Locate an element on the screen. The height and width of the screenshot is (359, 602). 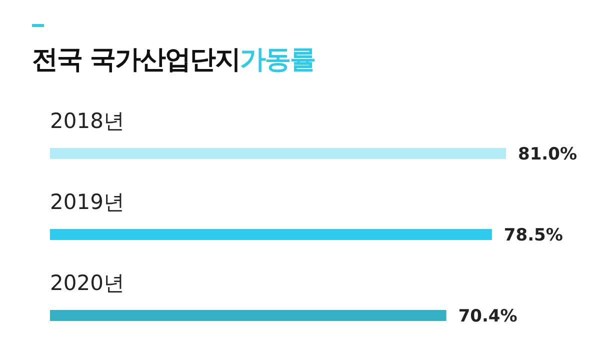
data-label: 81.0% is located at coordinates (547, 154).